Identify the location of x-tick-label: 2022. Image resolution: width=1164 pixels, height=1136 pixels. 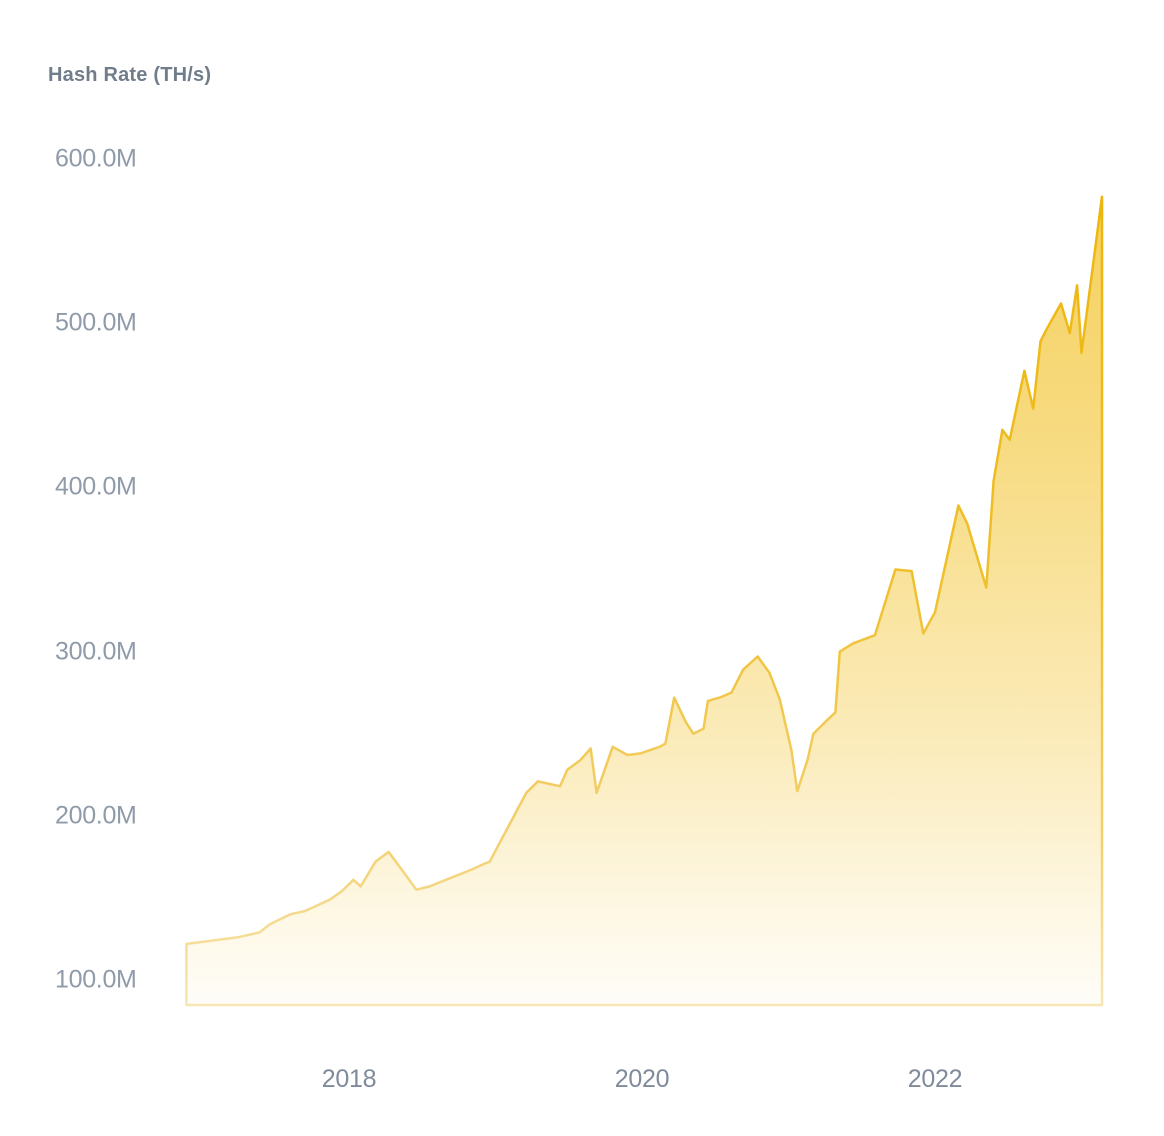
(935, 1079).